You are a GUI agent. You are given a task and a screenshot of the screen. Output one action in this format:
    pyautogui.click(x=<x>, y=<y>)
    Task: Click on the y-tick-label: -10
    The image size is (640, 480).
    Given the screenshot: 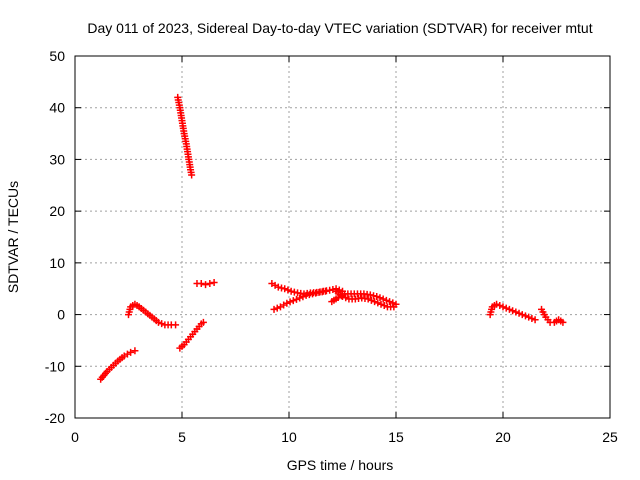 What is the action you would take?
    pyautogui.click(x=55, y=366)
    